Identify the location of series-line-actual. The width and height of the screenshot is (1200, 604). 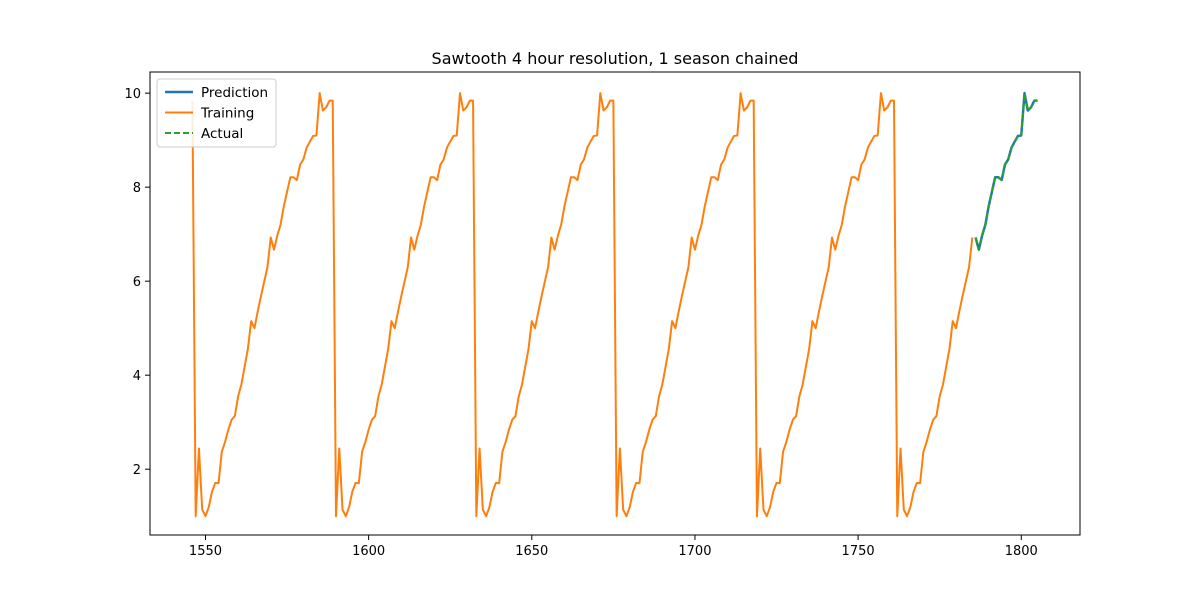
(1006, 171).